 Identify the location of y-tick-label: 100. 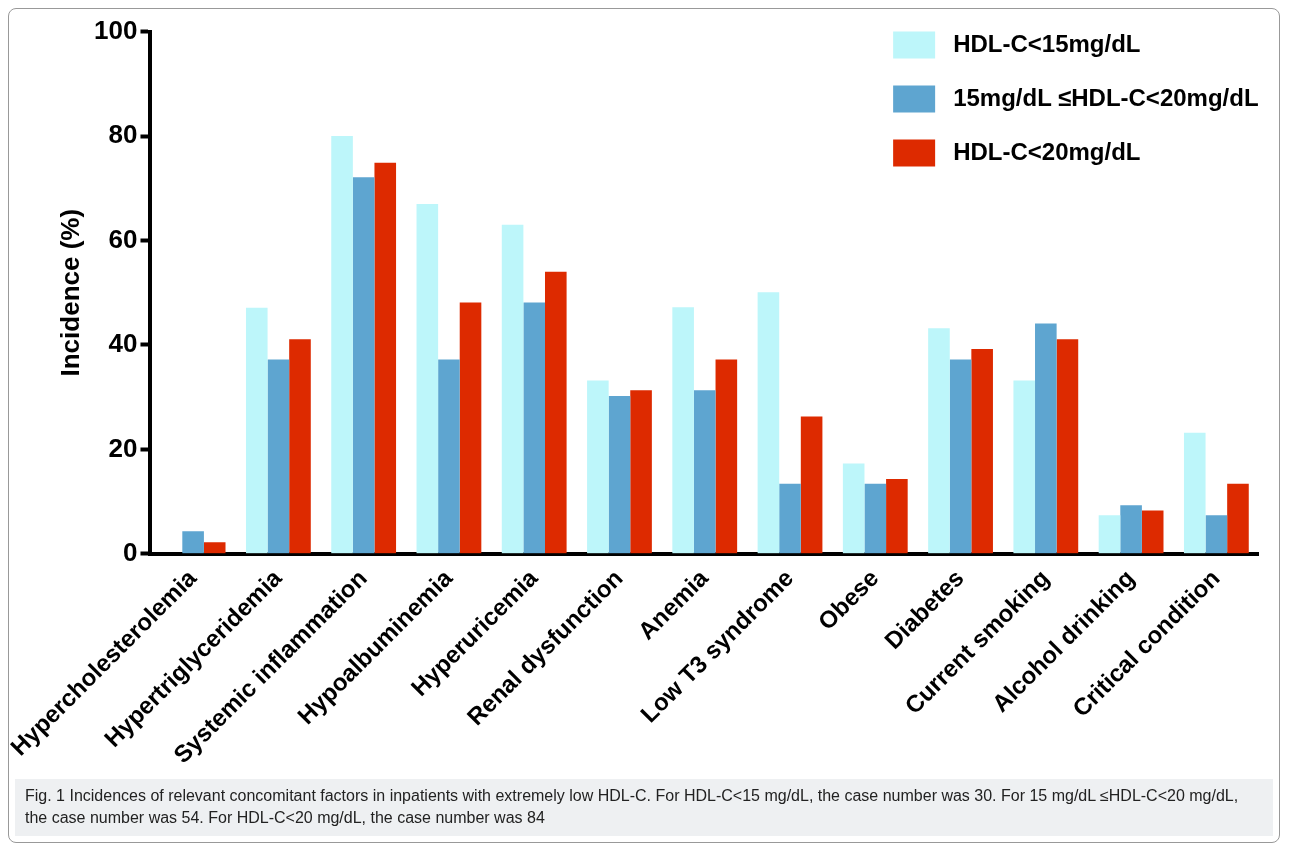
(116, 29).